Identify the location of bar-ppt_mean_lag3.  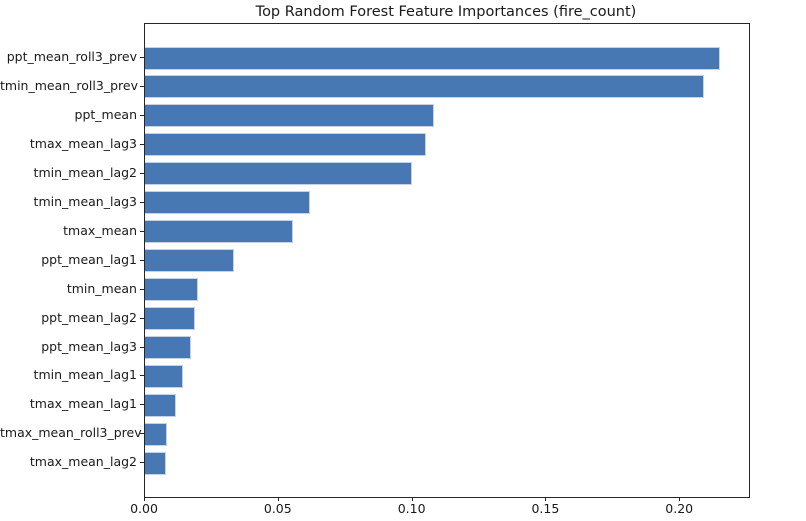
(168, 347).